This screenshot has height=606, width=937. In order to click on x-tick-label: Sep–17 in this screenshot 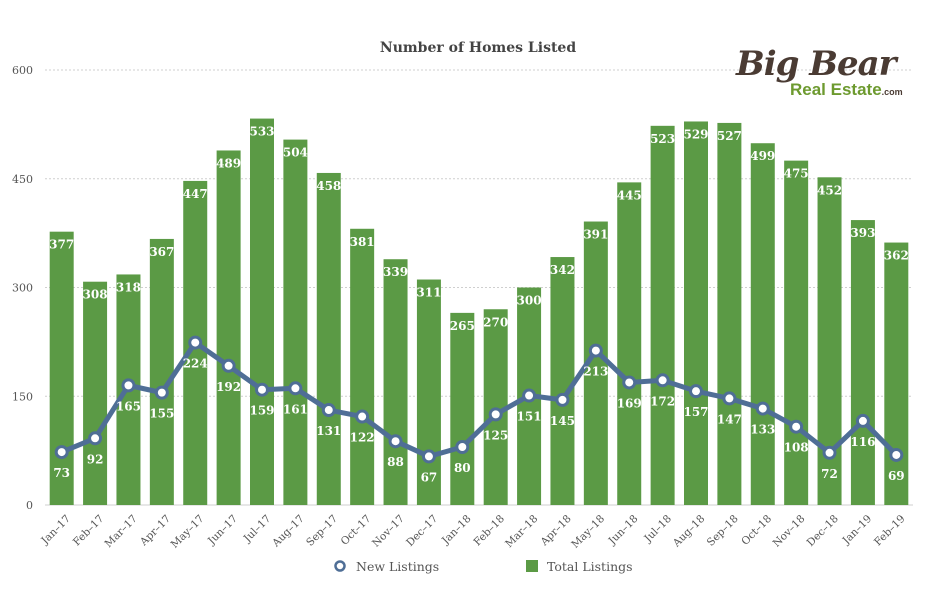, I will do `click(322, 531)`.